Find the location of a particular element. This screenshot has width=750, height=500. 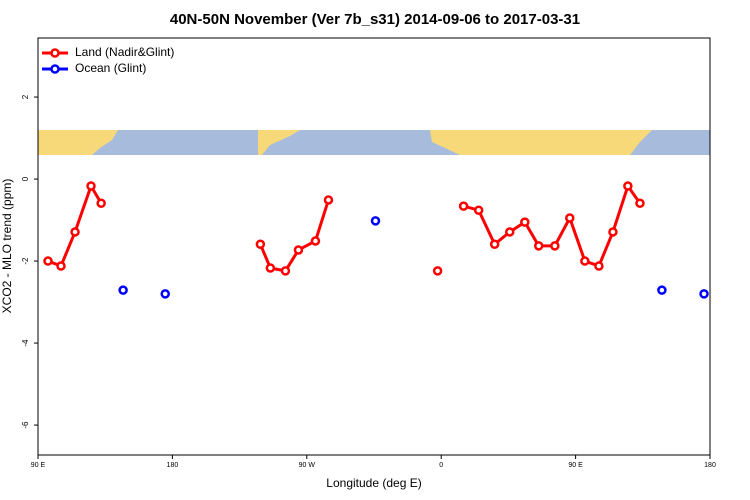

y-tick-label: -6 is located at coordinates (25, 425).